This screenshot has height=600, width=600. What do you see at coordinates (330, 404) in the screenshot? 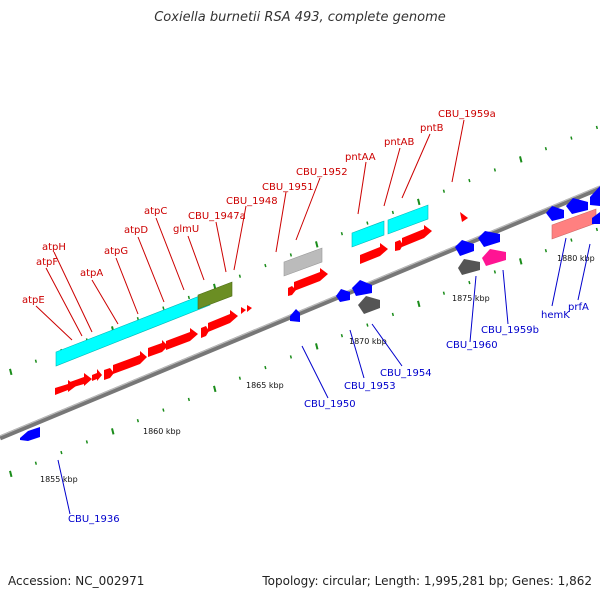
I see `gene-label-CBU_1950: CBU_1950` at bounding box center [330, 404].